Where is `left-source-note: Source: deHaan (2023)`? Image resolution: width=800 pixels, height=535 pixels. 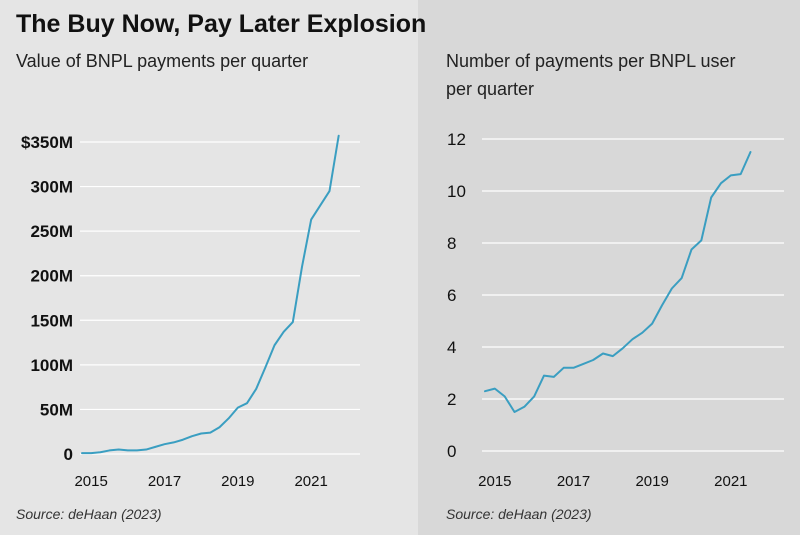 left-source-note: Source: deHaan (2023) is located at coordinates (89, 514).